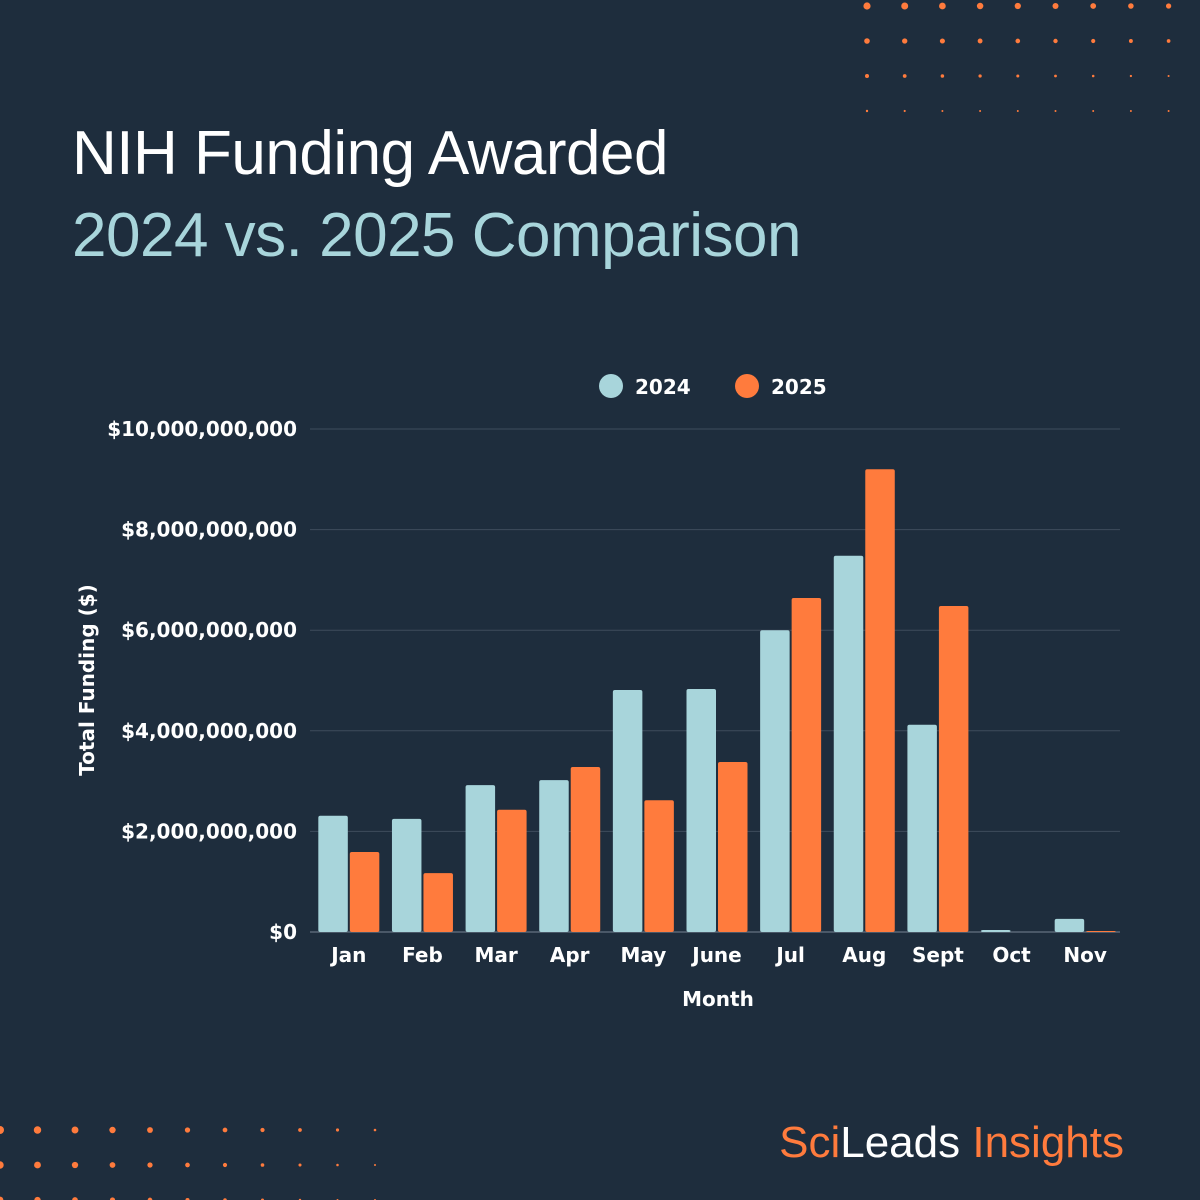 This screenshot has height=1200, width=1200. I want to click on y-tick-label: $0, so click(283, 932).